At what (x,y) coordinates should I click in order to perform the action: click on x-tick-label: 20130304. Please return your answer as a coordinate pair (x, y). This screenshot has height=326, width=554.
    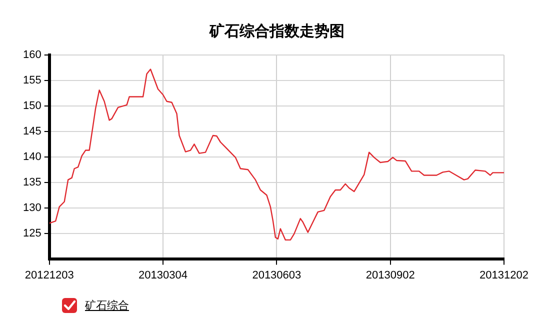
    Looking at the image, I should click on (163, 275).